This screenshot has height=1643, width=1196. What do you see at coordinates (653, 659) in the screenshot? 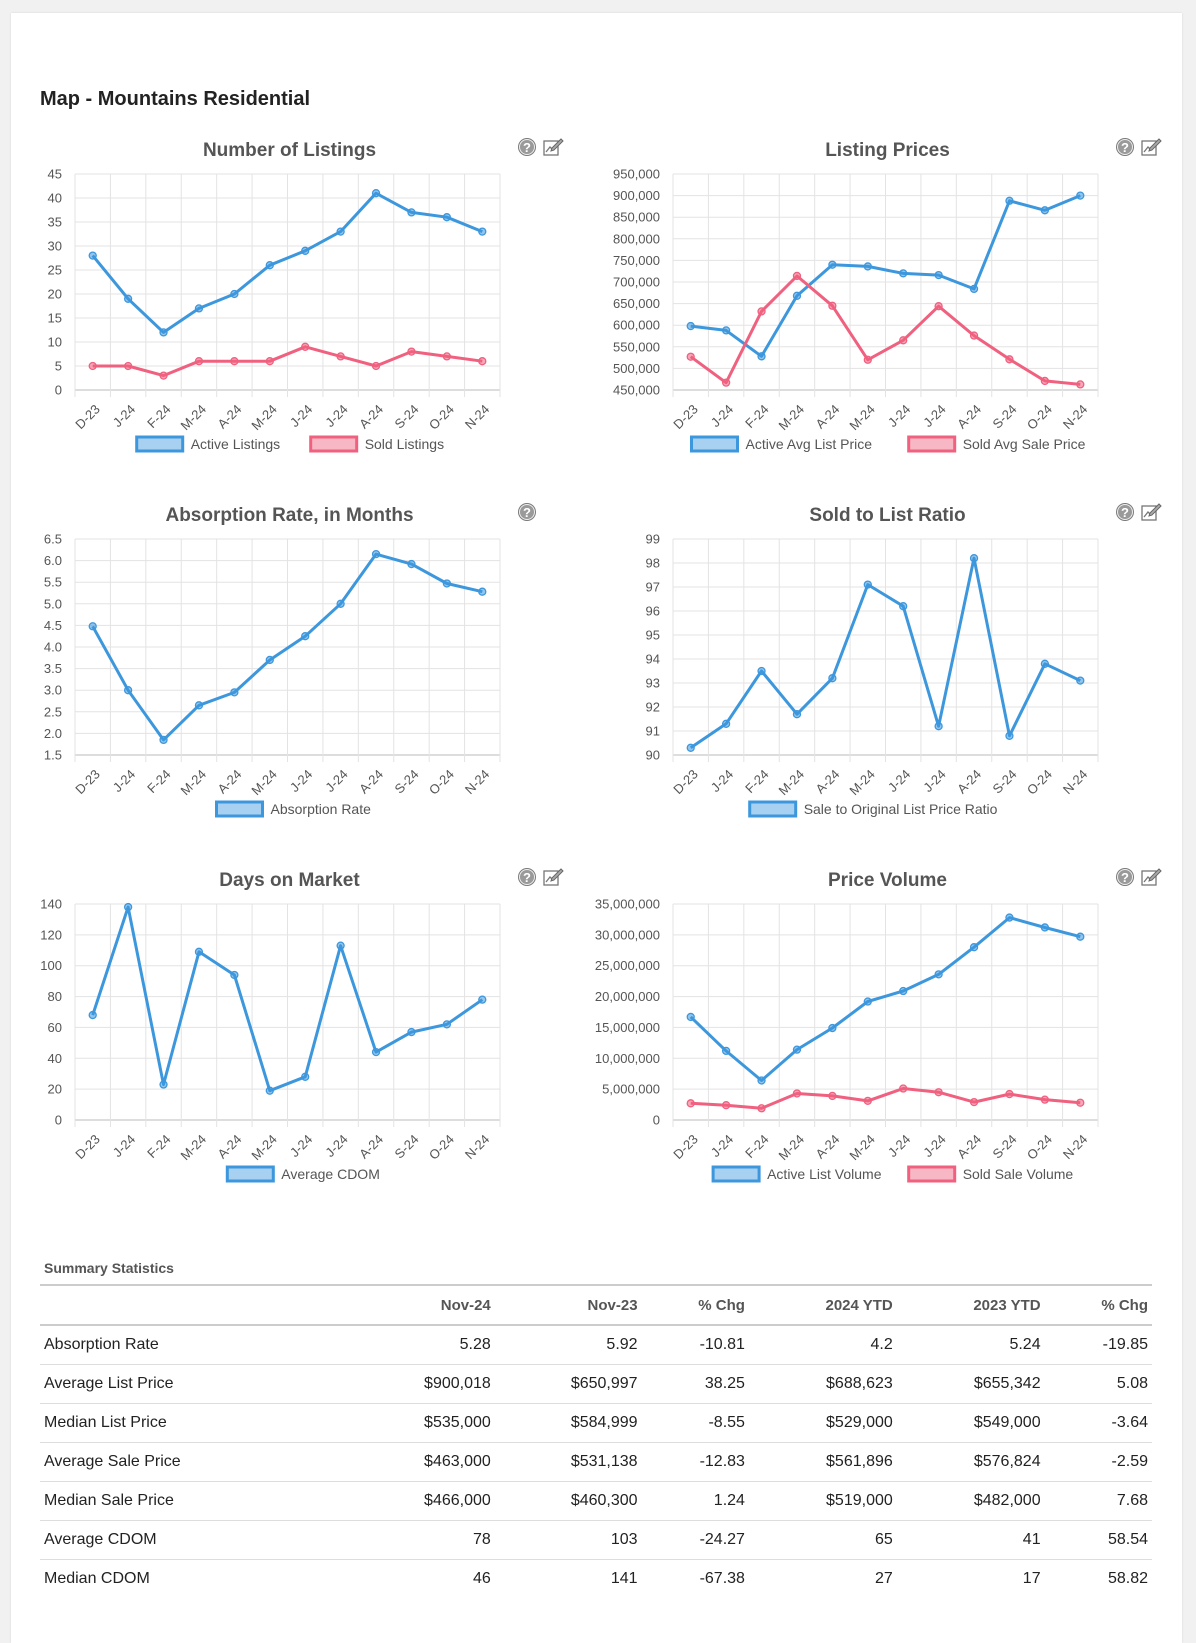
I see `y-tick-label: 94` at bounding box center [653, 659].